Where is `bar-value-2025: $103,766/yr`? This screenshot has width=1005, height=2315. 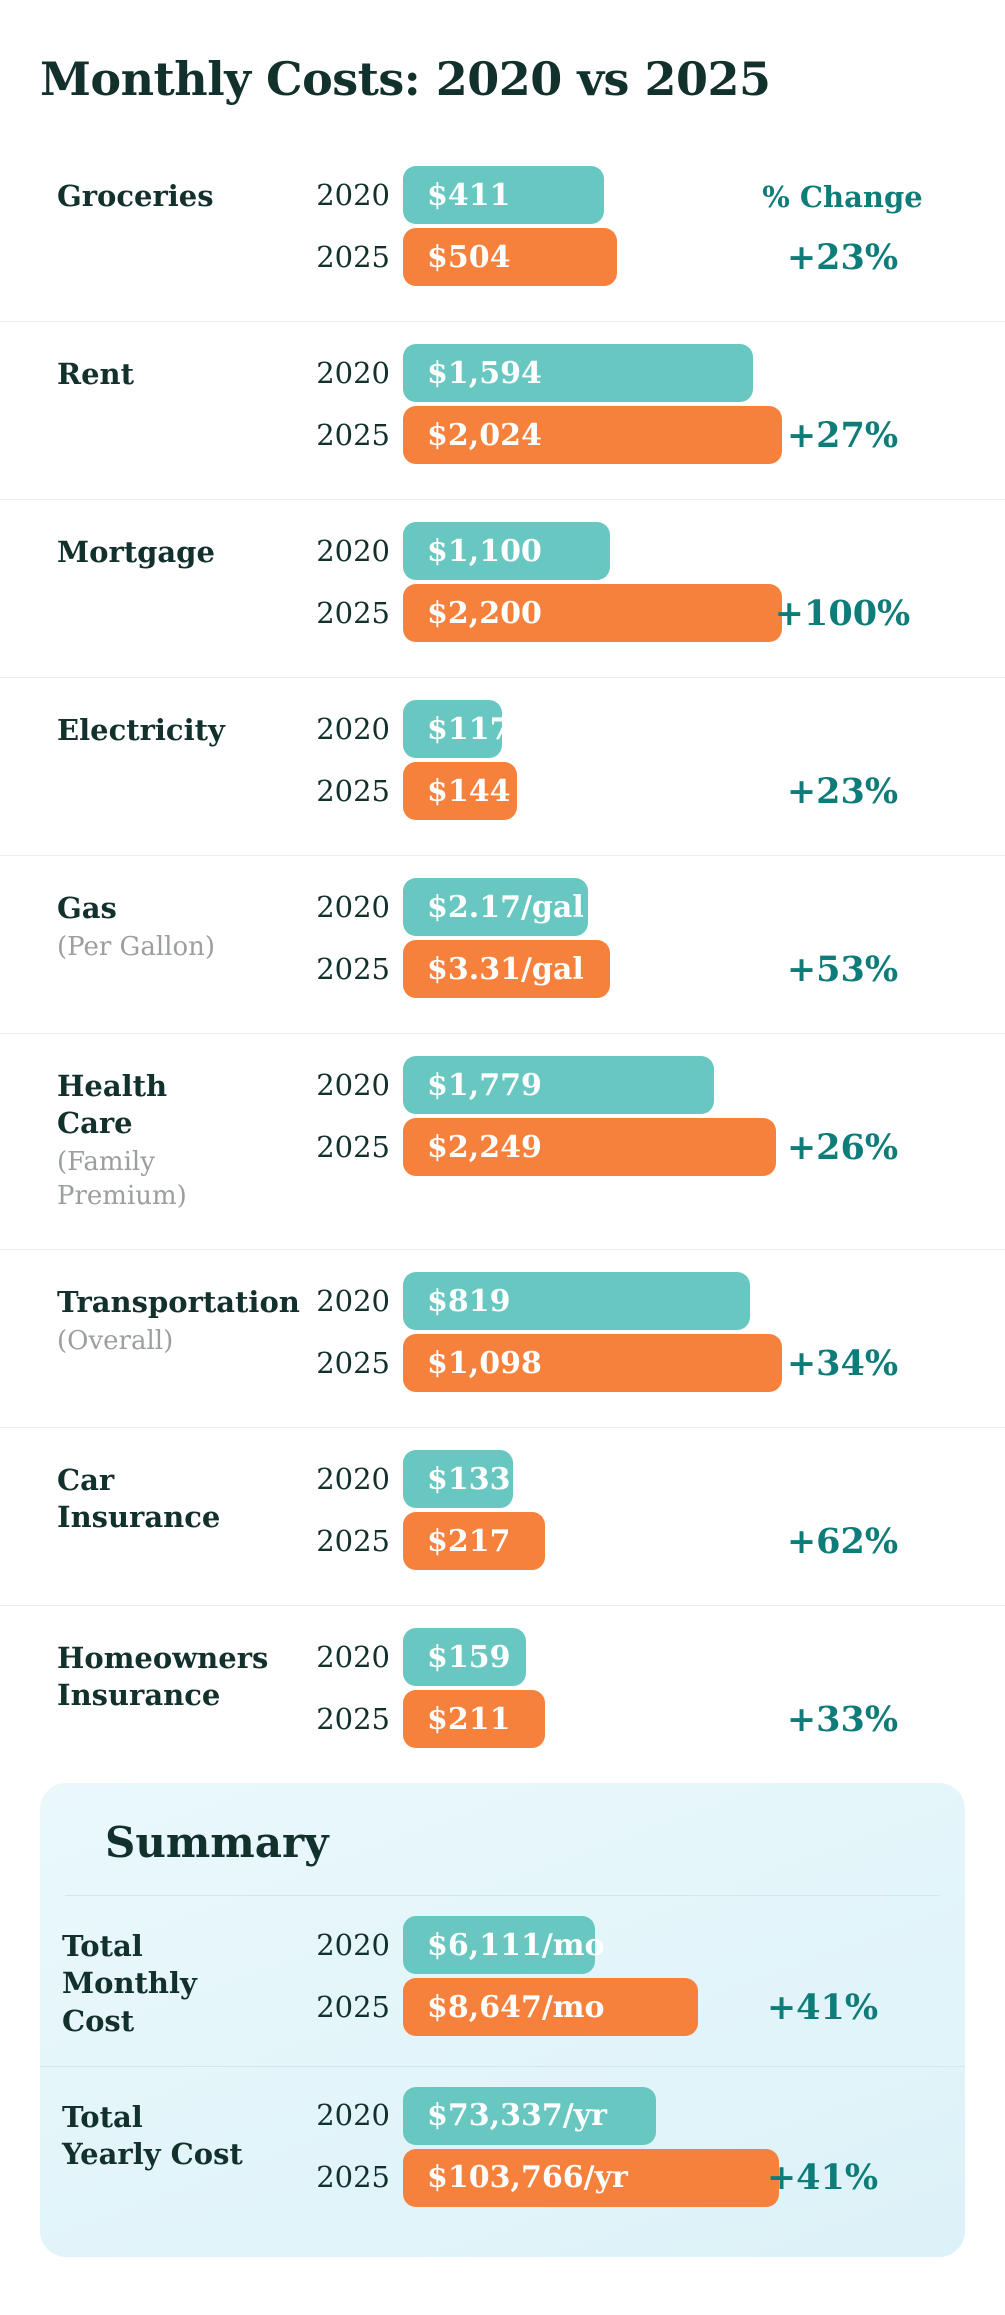 bar-value-2025: $103,766/yr is located at coordinates (527, 2178).